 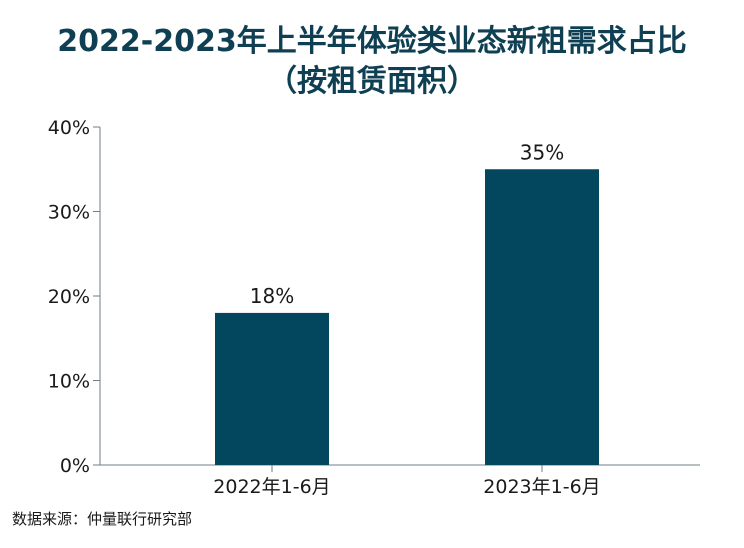 I want to click on y-tick-label: 10%, so click(x=69, y=382).